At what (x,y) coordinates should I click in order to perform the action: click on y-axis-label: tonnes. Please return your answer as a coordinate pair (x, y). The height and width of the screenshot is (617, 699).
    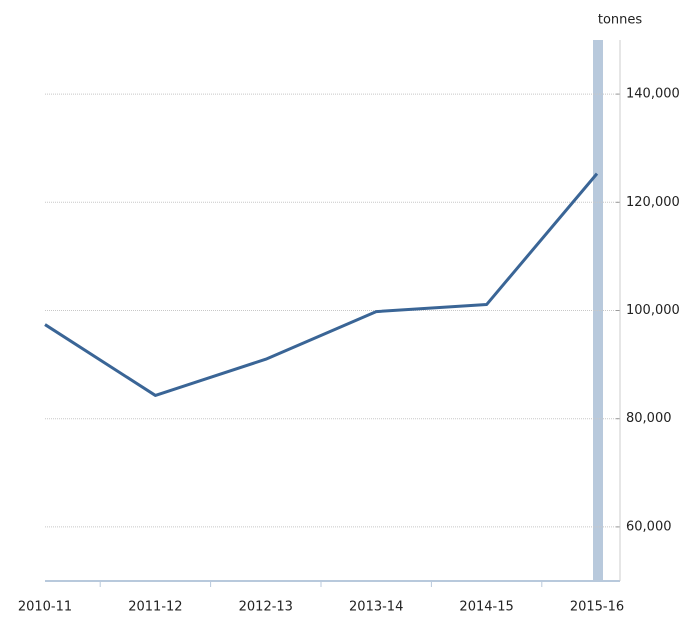
    Looking at the image, I should click on (620, 20).